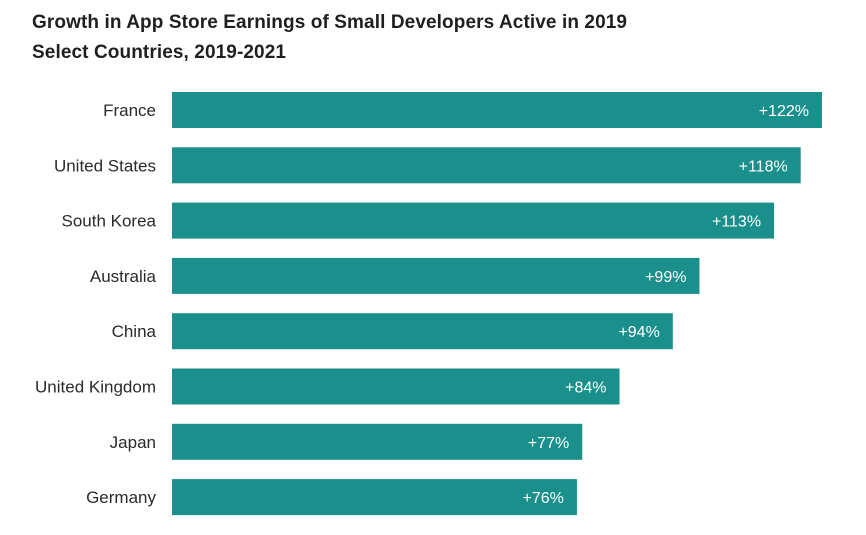 Image resolution: width=866 pixels, height=535 pixels. Describe the element at coordinates (105, 165) in the screenshot. I see `category-label: United States` at that location.